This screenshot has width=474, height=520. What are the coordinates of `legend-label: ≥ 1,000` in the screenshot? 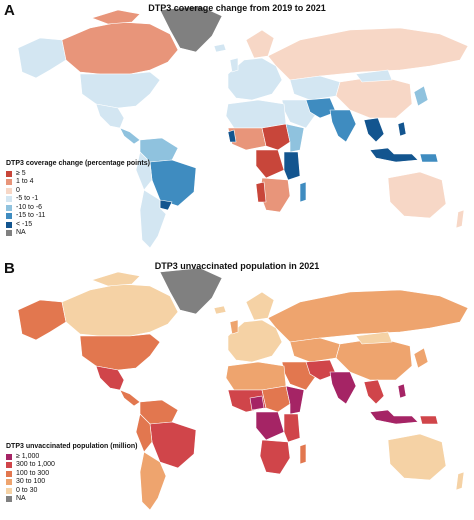 It's located at (28, 456).